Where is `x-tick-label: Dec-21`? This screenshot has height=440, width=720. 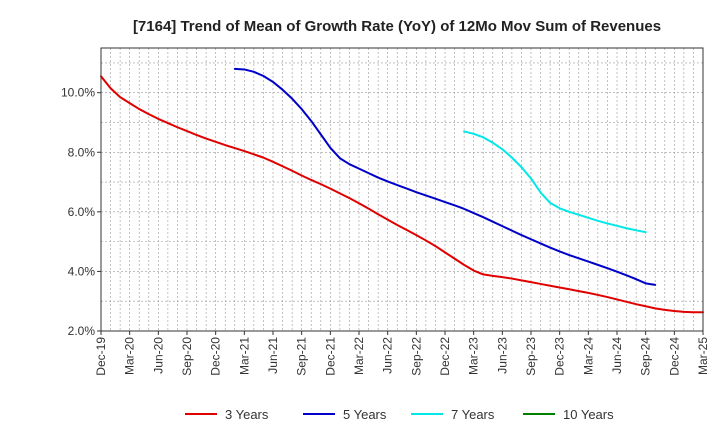 x-tick-label: Dec-21 is located at coordinates (330, 356).